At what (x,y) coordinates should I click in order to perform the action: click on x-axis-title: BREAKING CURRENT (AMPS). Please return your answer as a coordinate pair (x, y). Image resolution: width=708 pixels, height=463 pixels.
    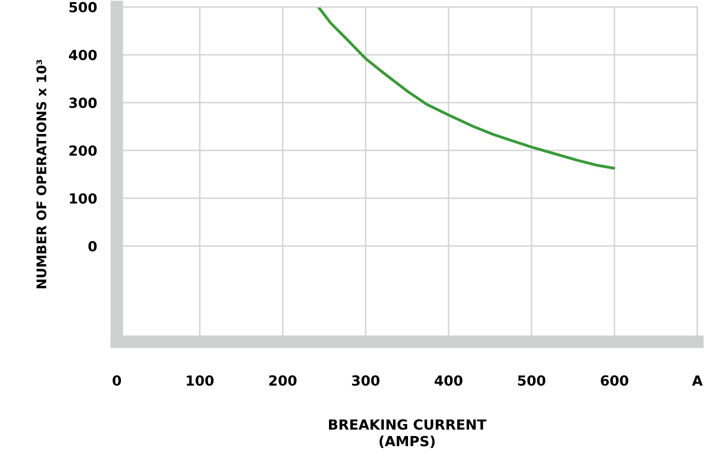
    Looking at the image, I should click on (407, 433).